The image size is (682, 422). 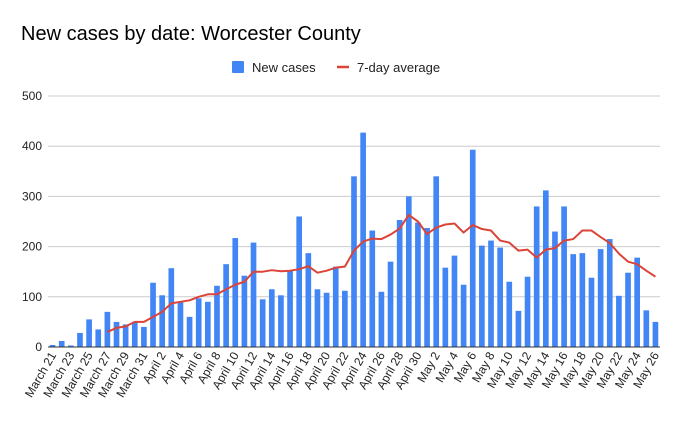 What do you see at coordinates (32, 96) in the screenshot?
I see `y-tick-label: 500` at bounding box center [32, 96].